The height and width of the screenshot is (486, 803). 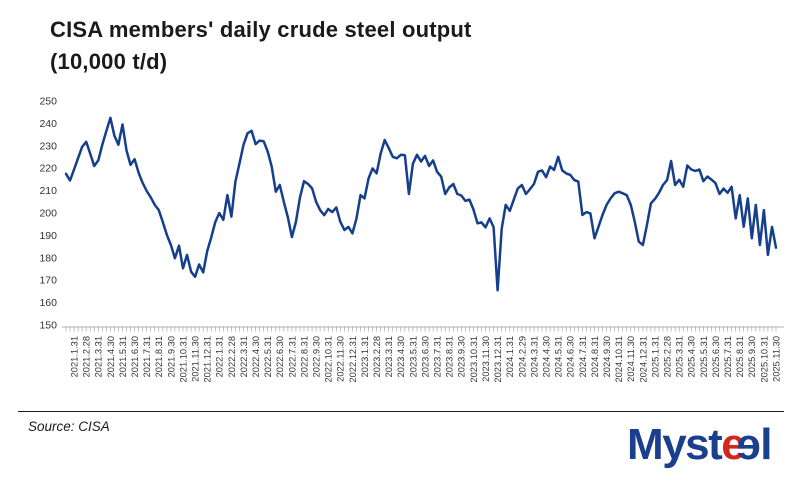 I want to click on svg-text: 2021.12.31, so click(x=208, y=359).